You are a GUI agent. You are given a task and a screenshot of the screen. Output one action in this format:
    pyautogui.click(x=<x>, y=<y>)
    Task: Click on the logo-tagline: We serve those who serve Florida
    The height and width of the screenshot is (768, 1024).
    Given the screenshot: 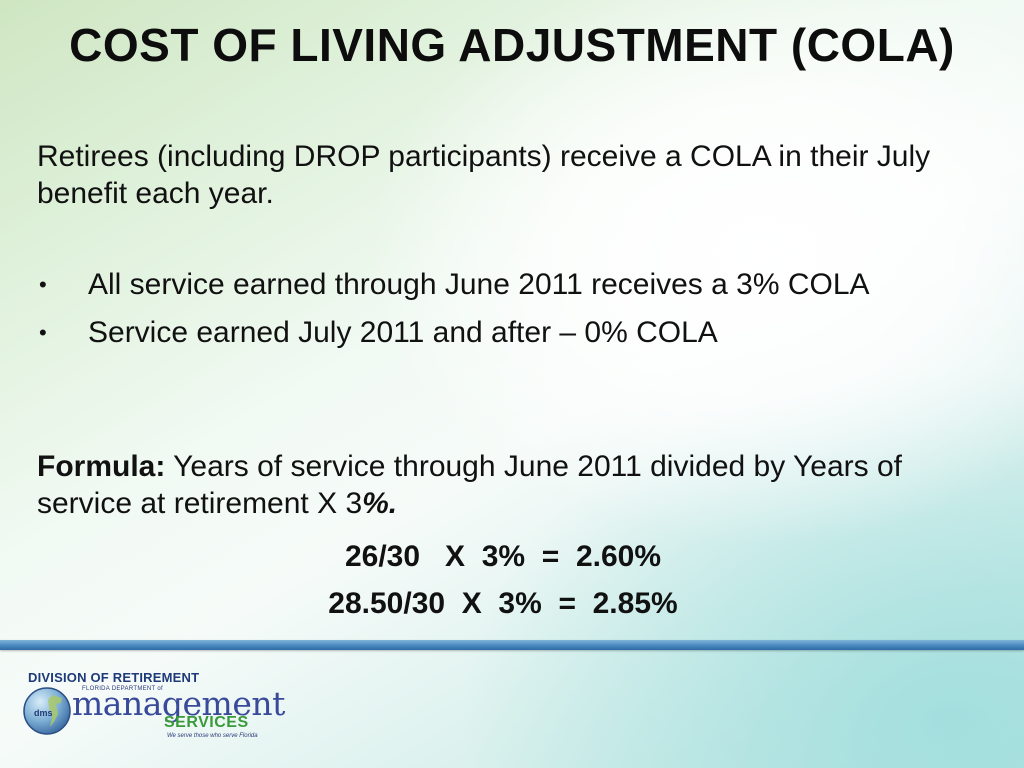 What is the action you would take?
    pyautogui.click(x=212, y=736)
    